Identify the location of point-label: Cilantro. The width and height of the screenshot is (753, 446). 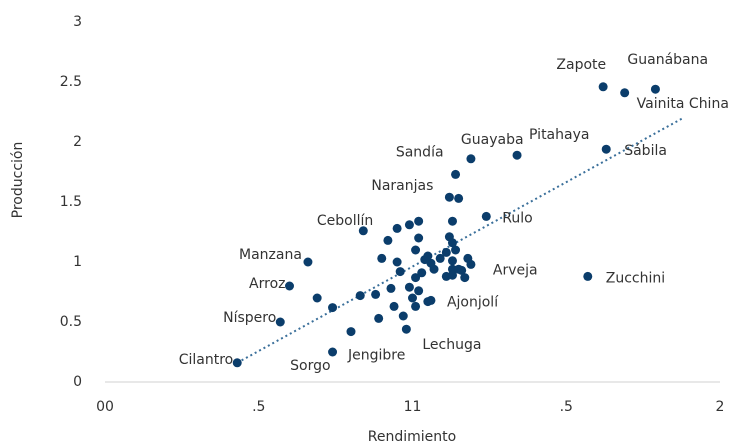
(206, 360).